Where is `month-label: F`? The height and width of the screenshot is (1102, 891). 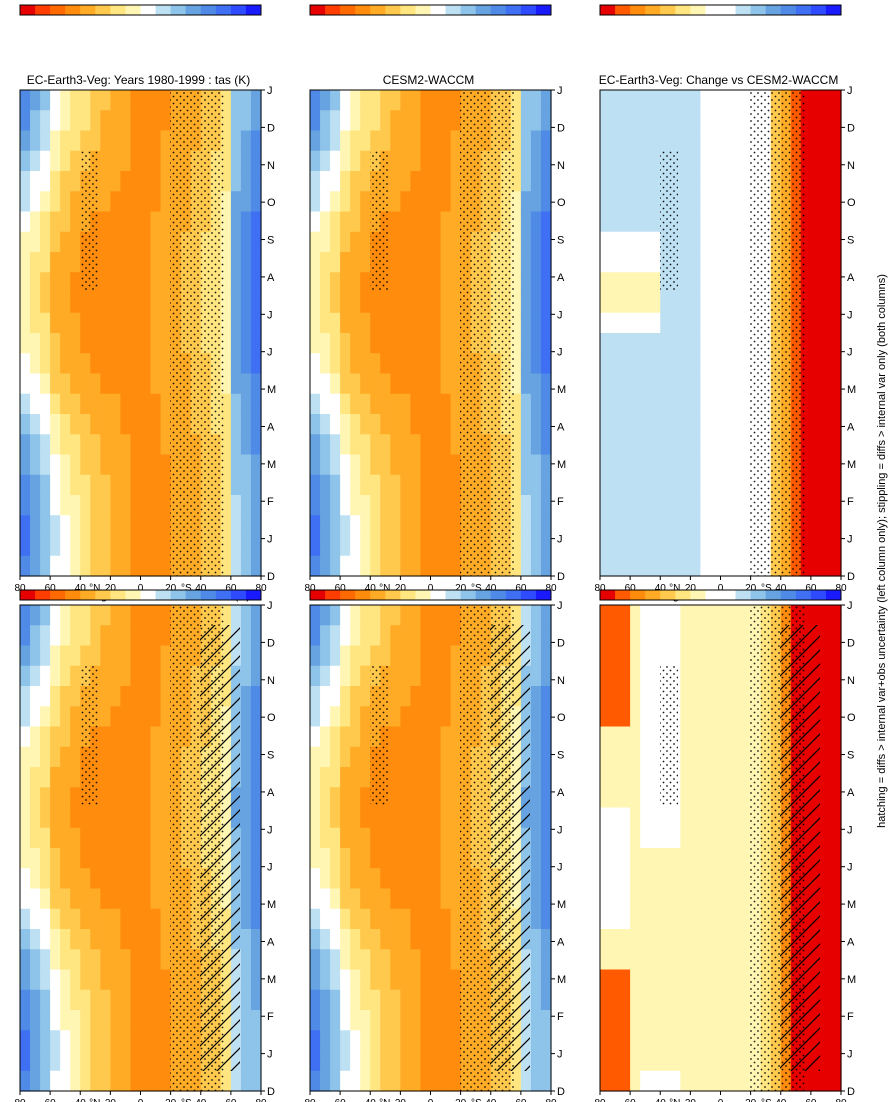
month-label: F is located at coordinates (850, 502).